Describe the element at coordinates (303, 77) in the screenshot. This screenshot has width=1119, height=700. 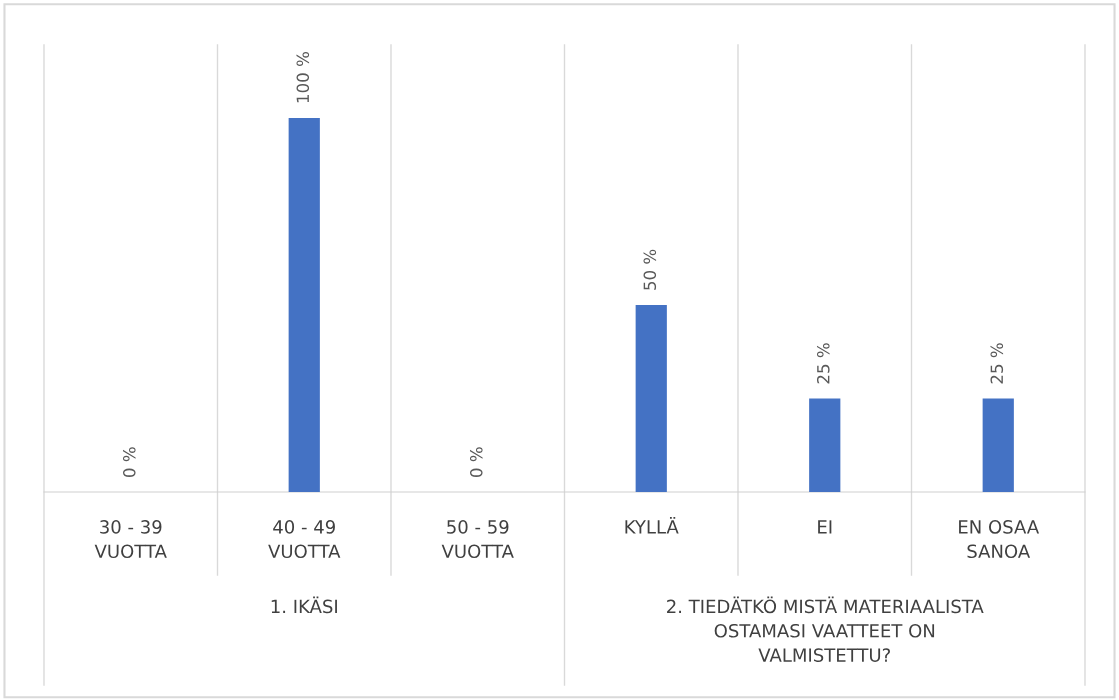
I see `data-label: 100 %` at that location.